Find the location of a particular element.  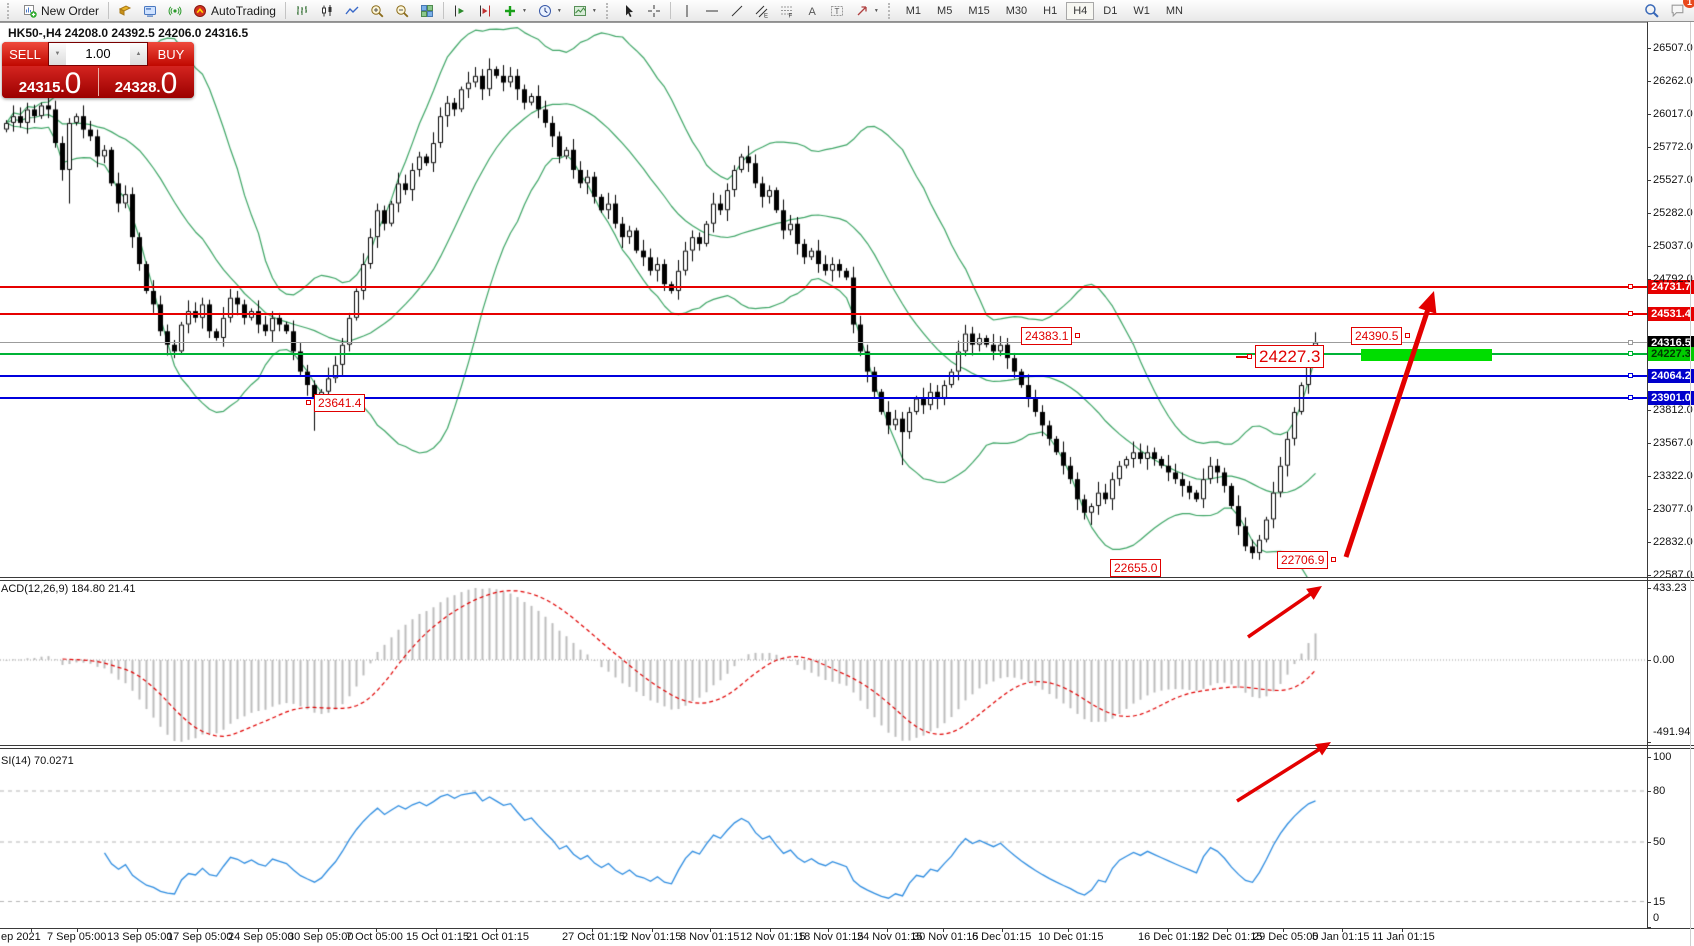

notification-badge: 1 is located at coordinates (1688, 4).